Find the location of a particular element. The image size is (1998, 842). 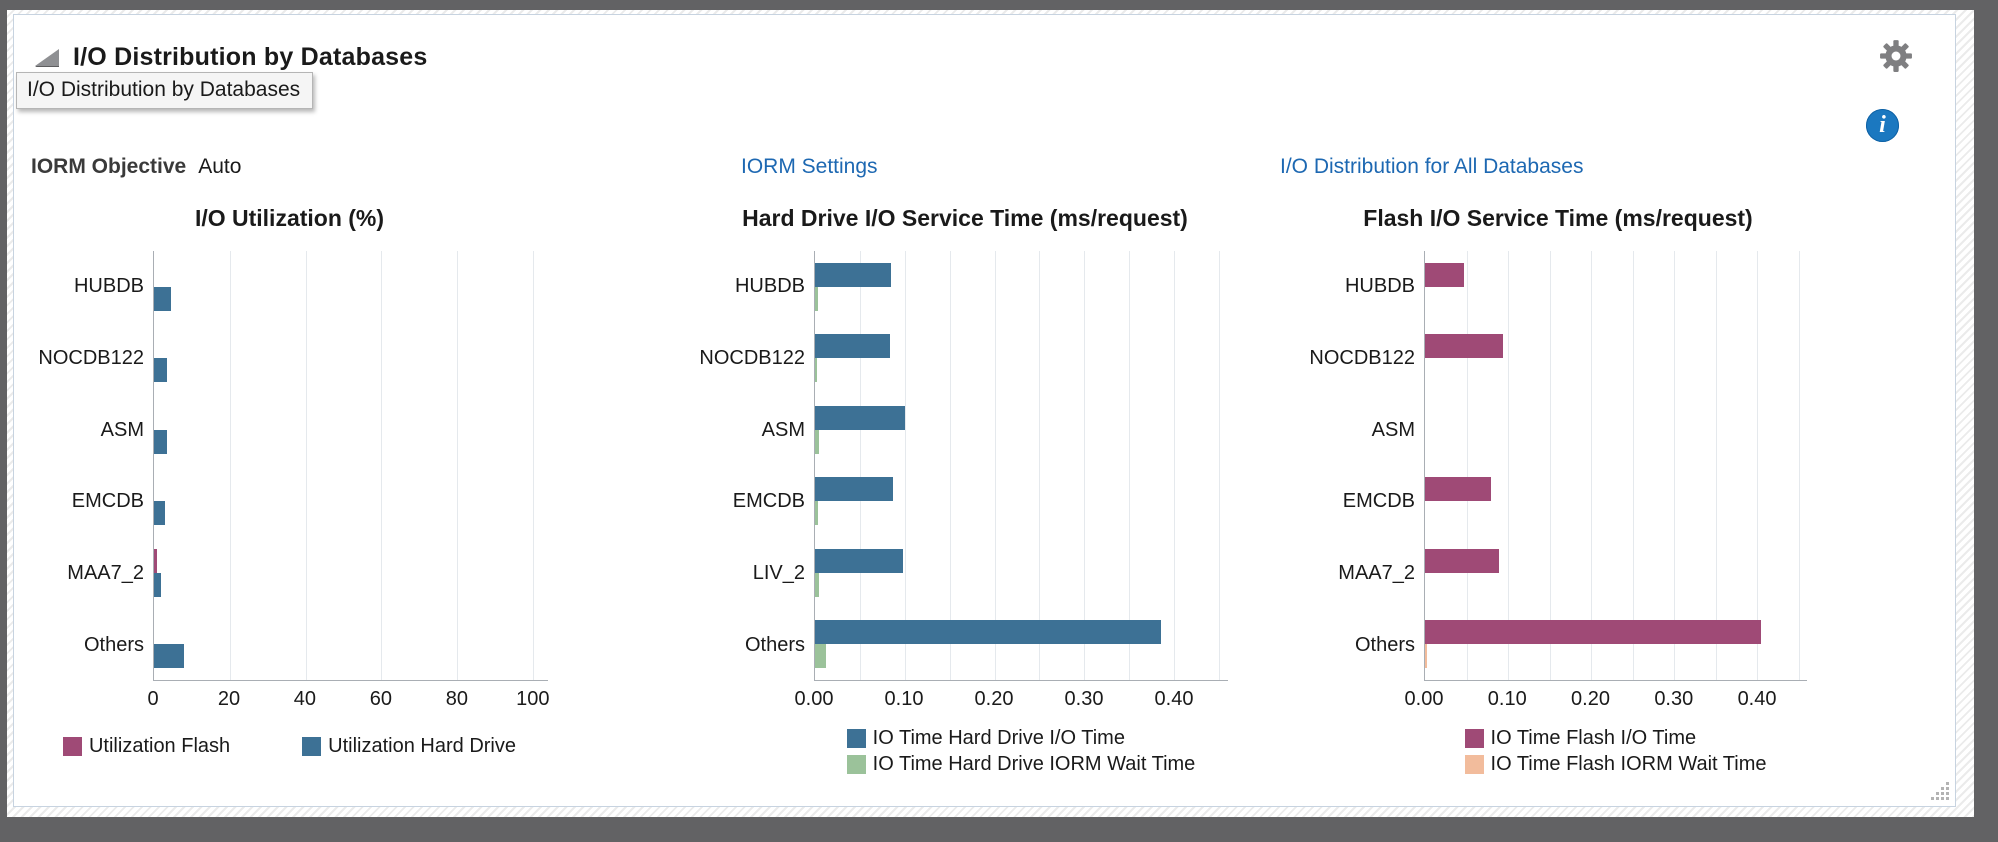

x-tick-label: 100 is located at coordinates (533, 699).